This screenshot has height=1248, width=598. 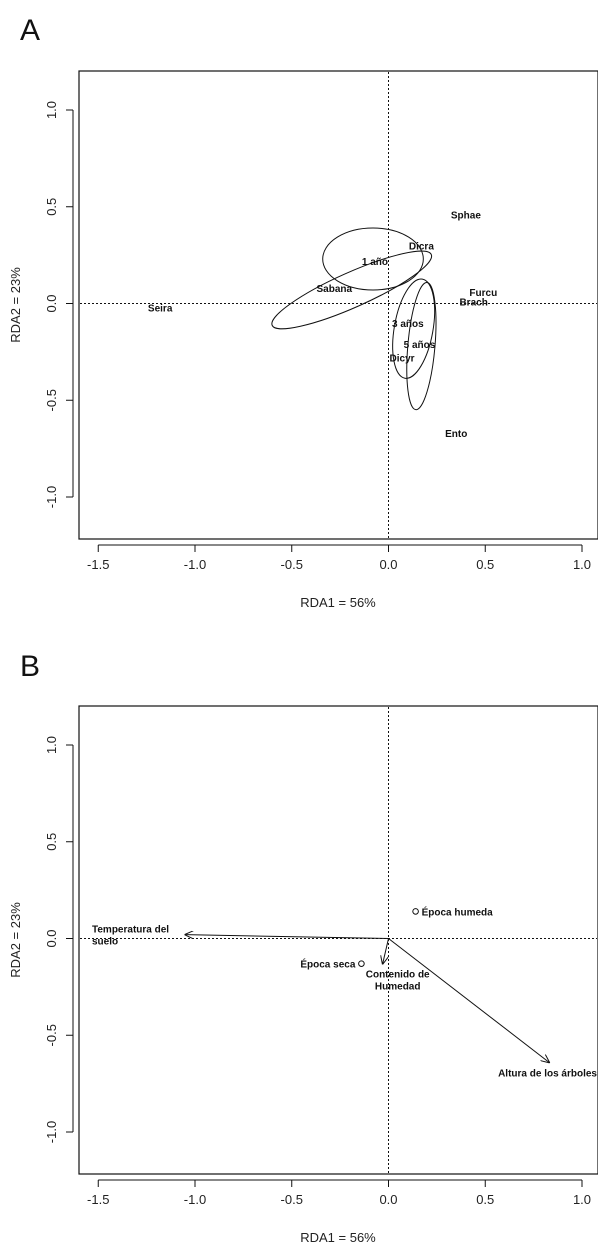 I want to click on point-label: Época seca, so click(x=327, y=964).